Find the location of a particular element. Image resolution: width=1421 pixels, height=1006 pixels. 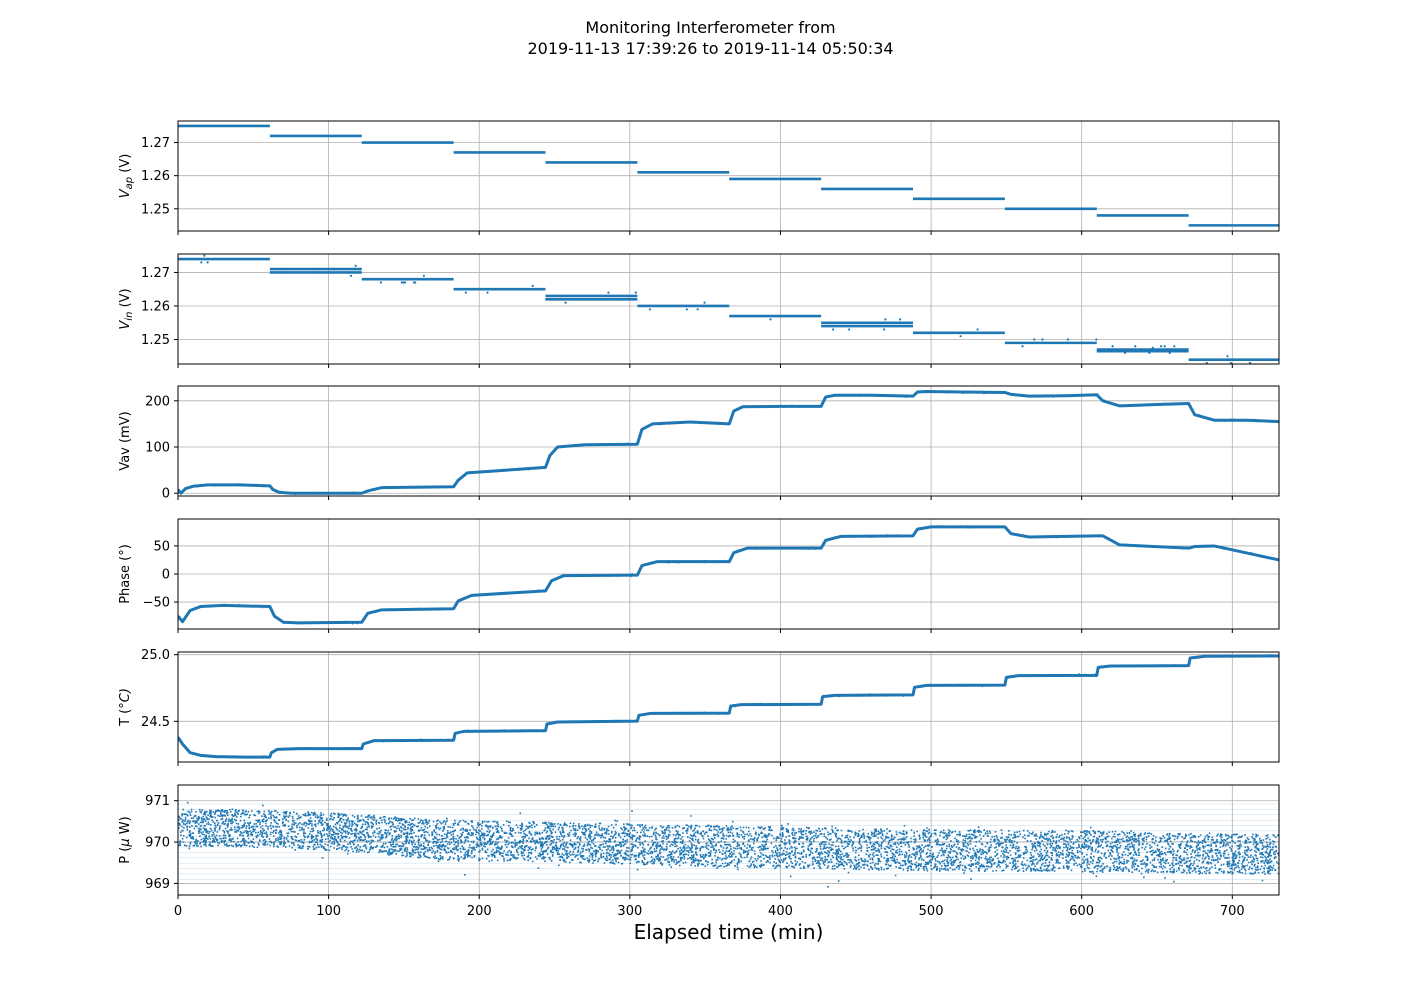

subplot-4: −50 0 50 Phase (°) is located at coordinates (699, 575).